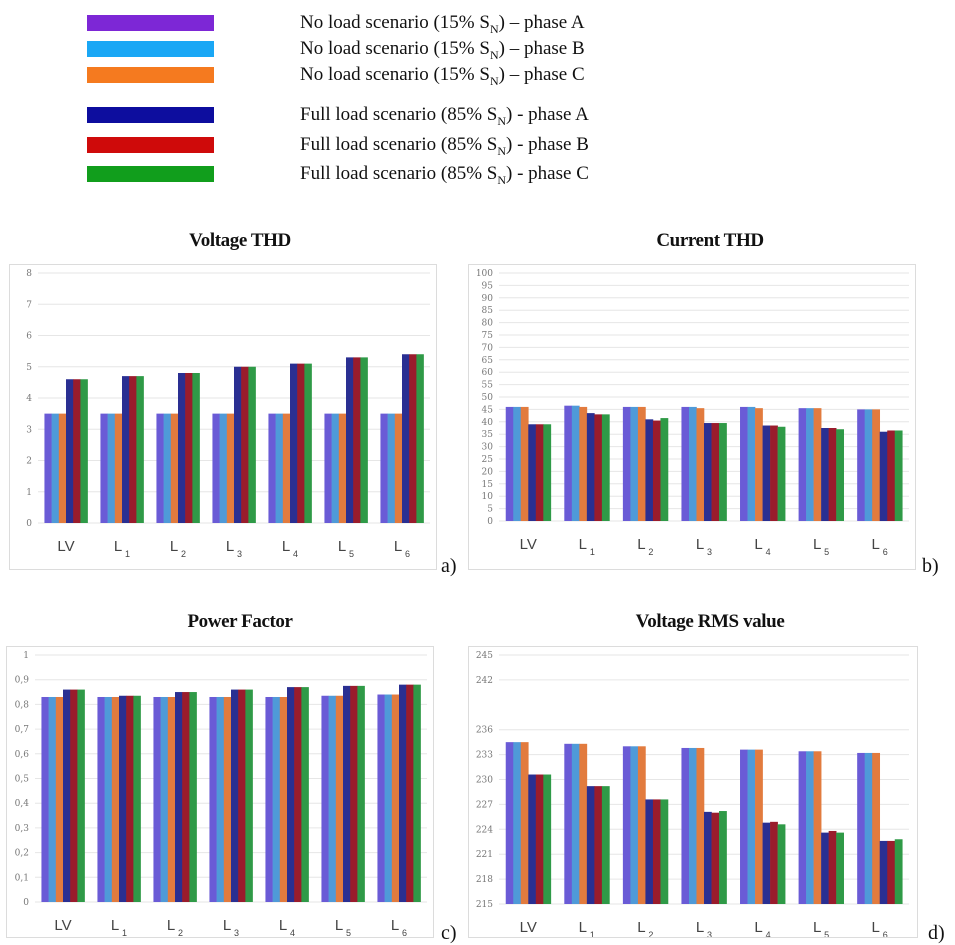  I want to click on y-tick-label: 8, so click(29, 274).